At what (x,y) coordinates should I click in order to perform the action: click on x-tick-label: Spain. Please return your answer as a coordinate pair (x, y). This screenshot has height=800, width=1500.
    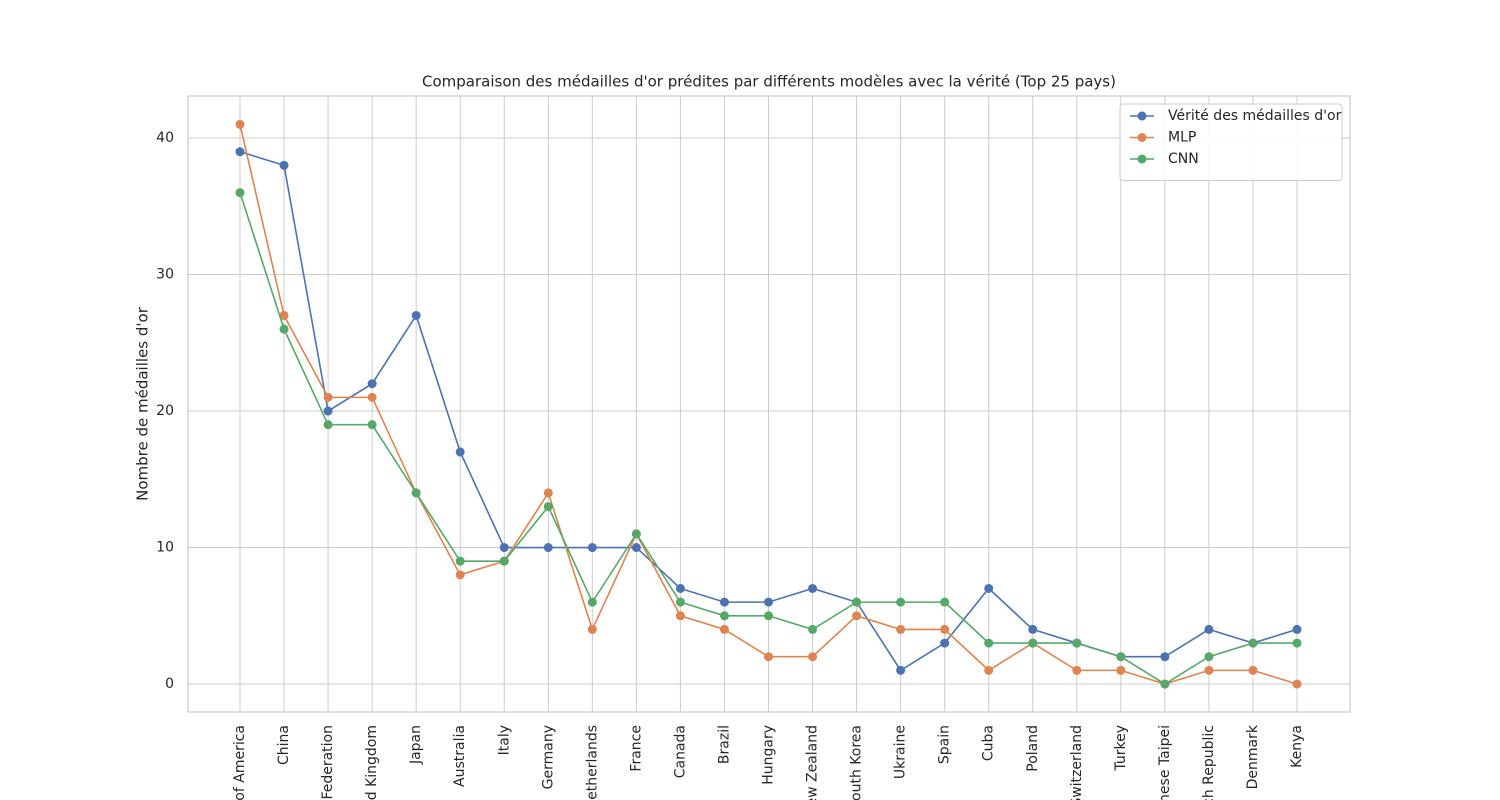
    Looking at the image, I should click on (945, 744).